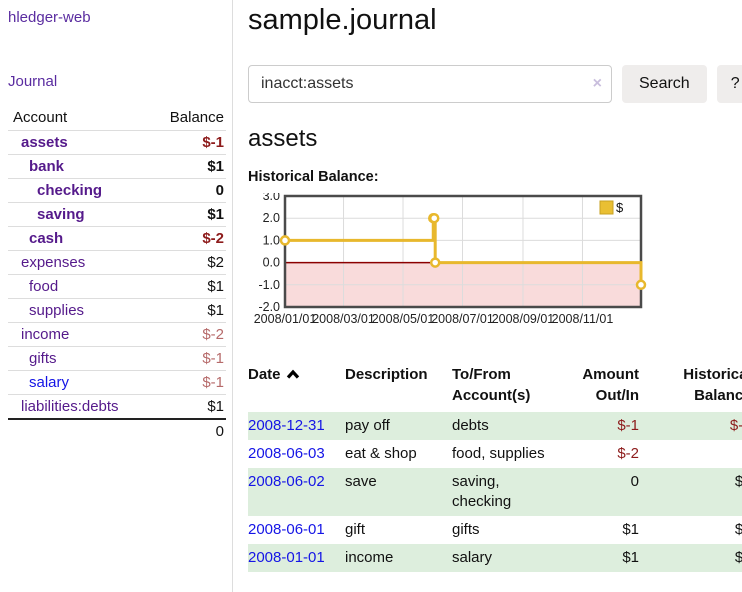 The height and width of the screenshot is (592, 742). What do you see at coordinates (286, 425) in the screenshot?
I see `transaction-date-link: 2008-12-31` at bounding box center [286, 425].